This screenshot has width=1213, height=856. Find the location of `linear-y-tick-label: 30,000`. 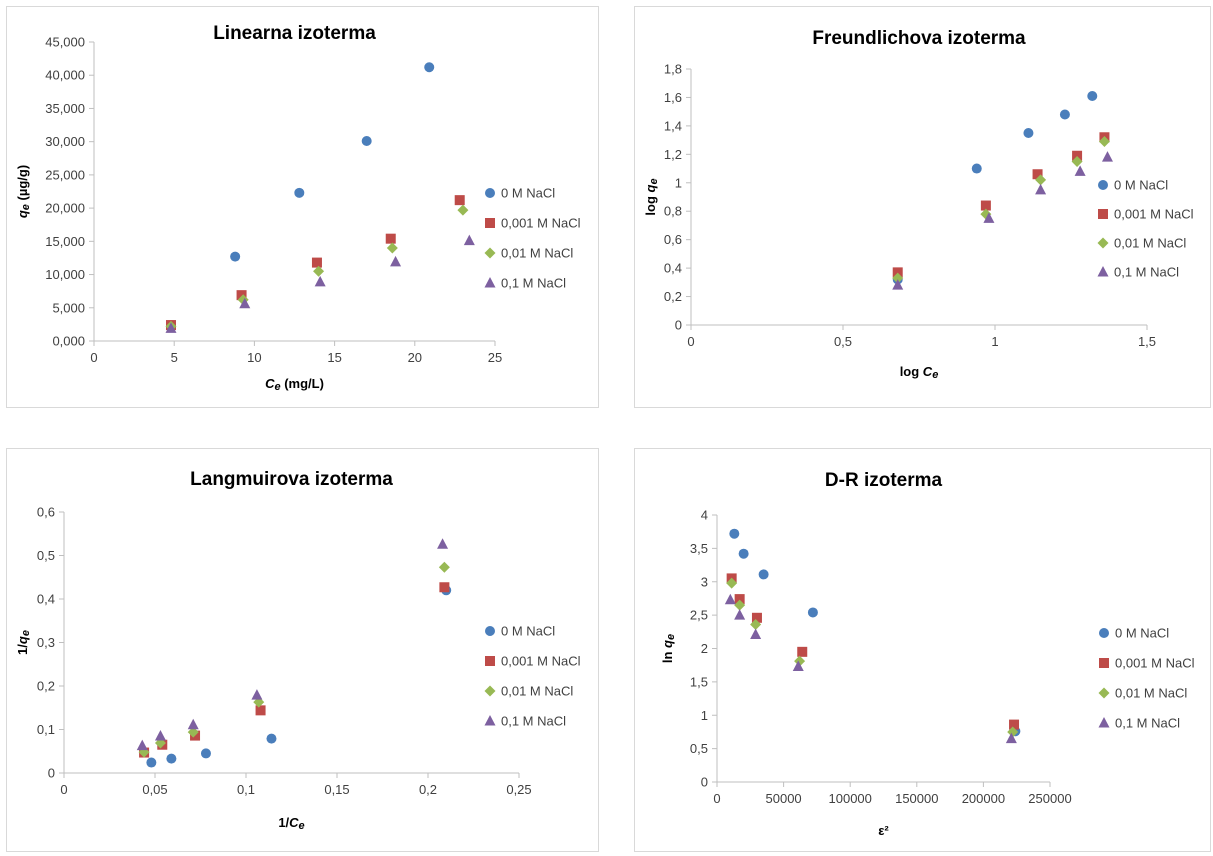

linear-y-tick-label: 30,000 is located at coordinates (65, 141).